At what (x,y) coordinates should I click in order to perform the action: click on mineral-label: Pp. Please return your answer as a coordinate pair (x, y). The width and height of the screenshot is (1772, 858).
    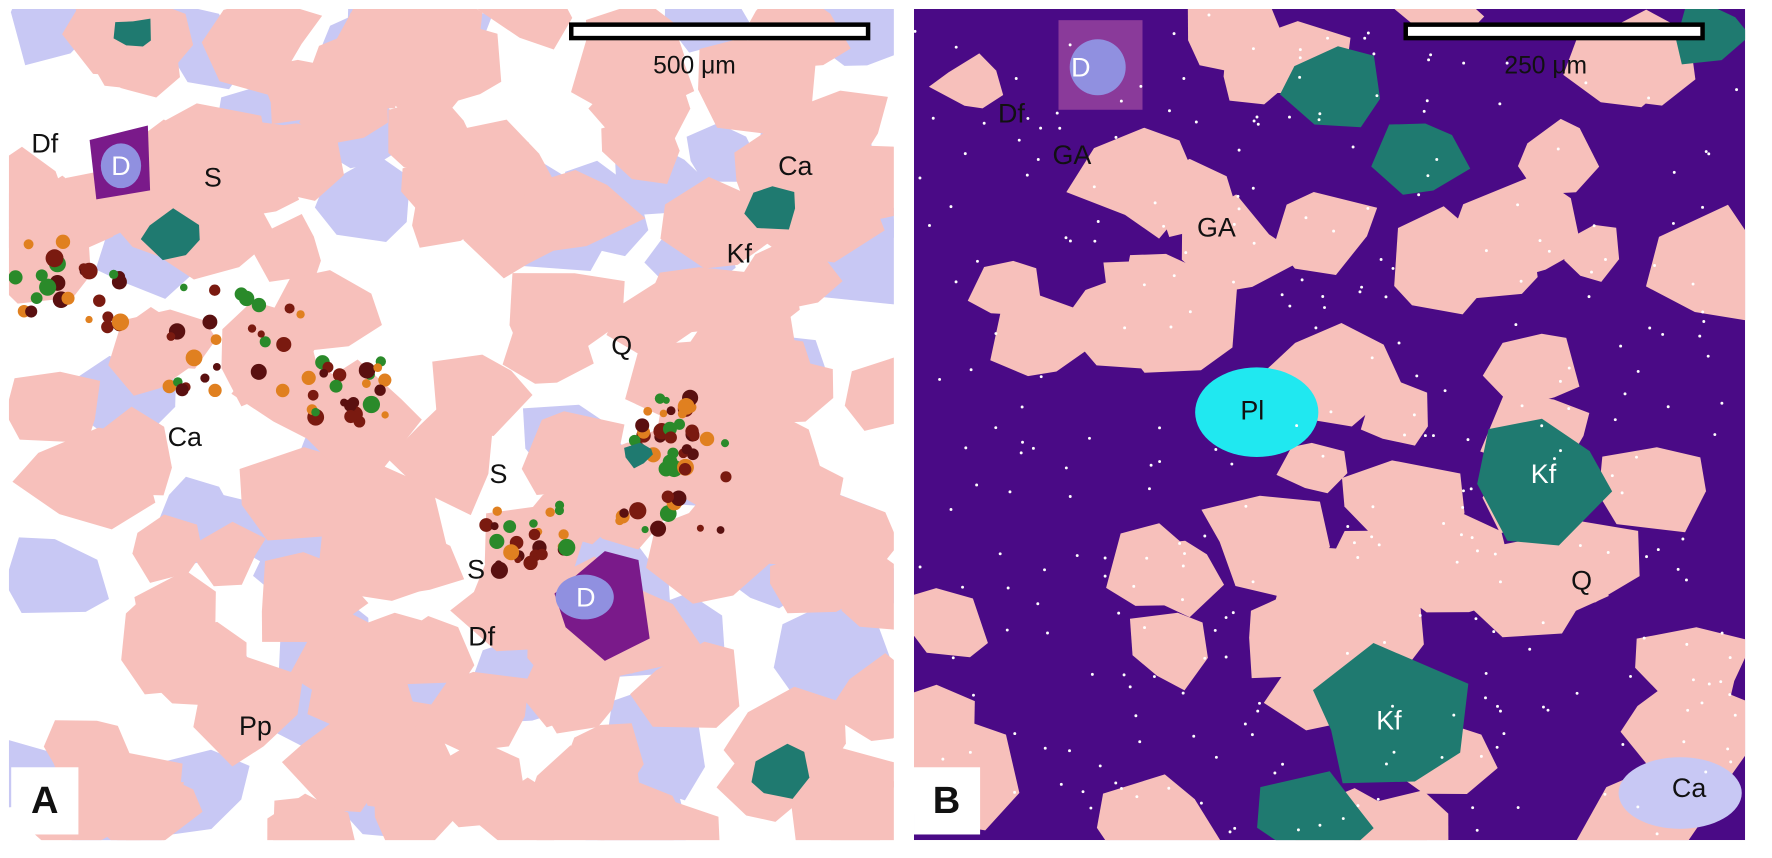
    Looking at the image, I should click on (255, 726).